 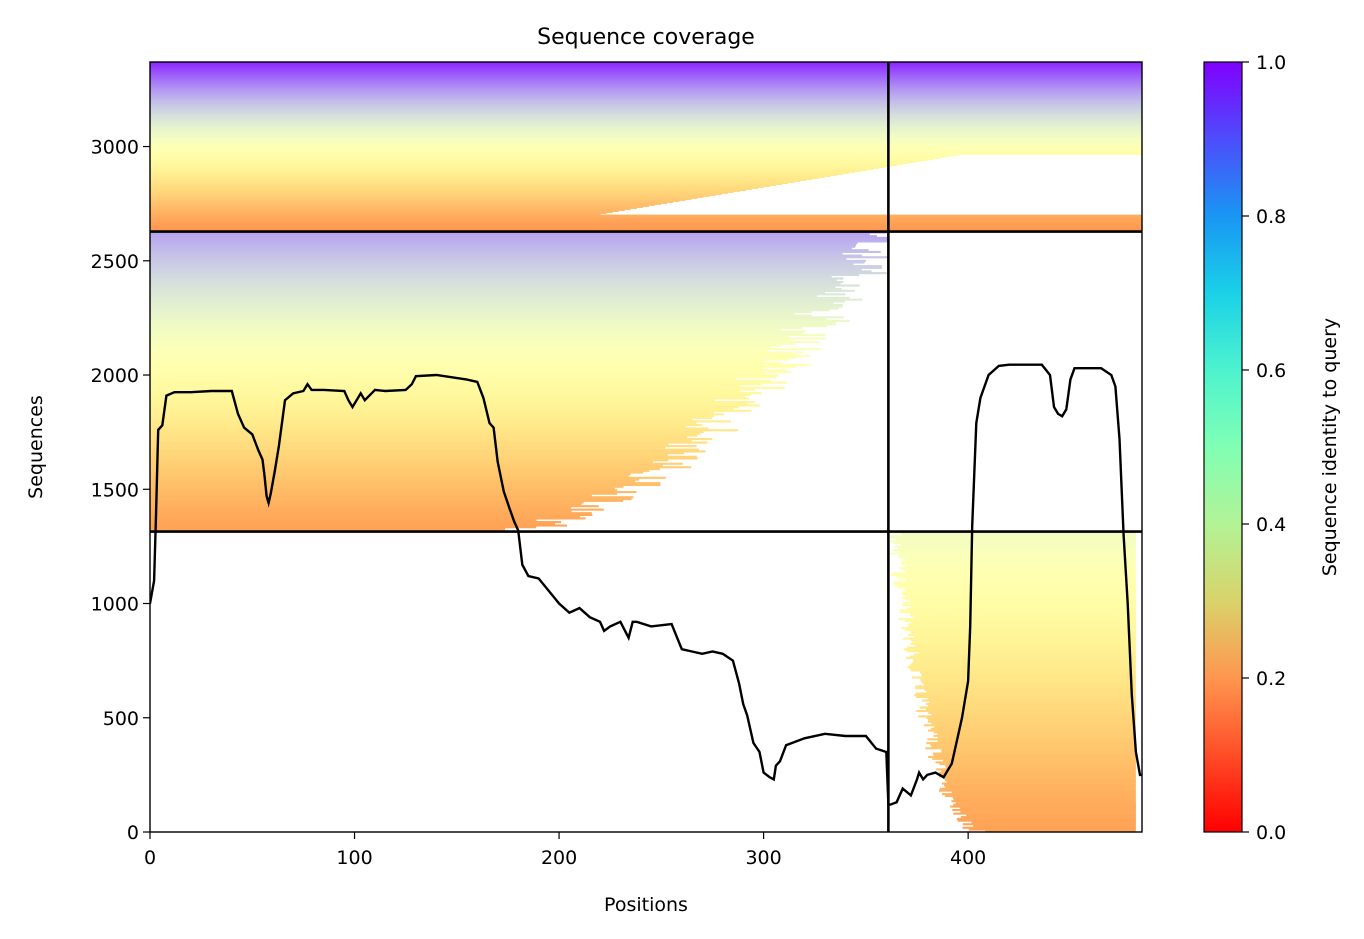 What do you see at coordinates (36, 447) in the screenshot?
I see `y-axis-label: Sequences` at bounding box center [36, 447].